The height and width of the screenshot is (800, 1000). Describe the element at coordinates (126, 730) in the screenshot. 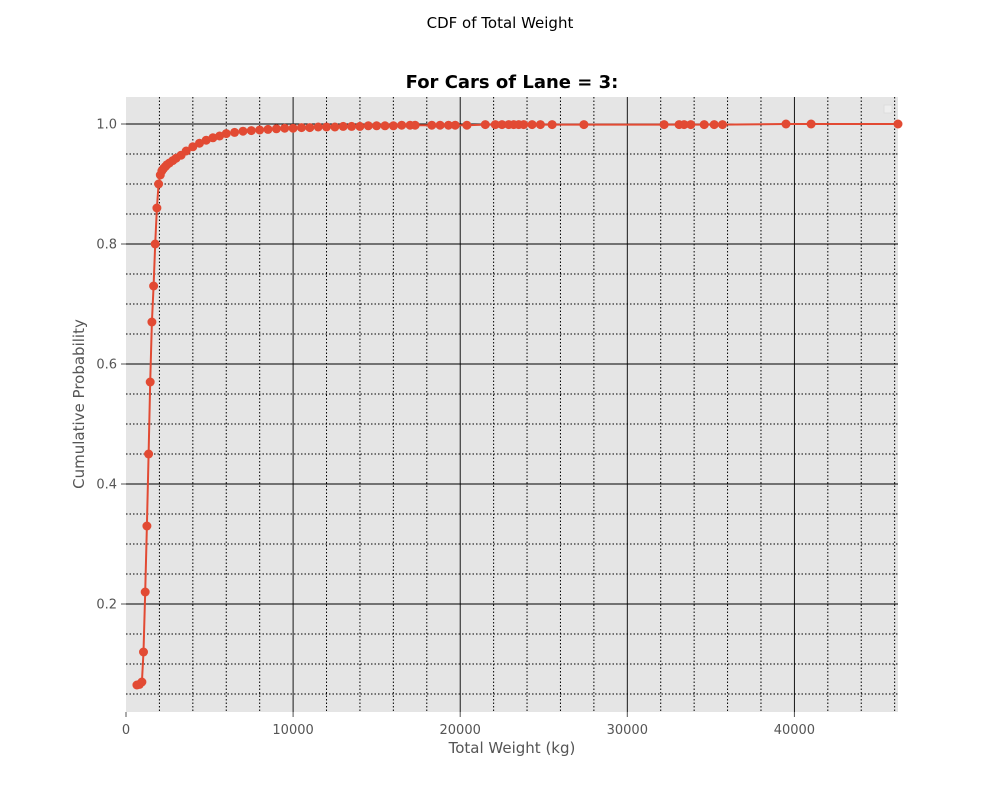

I see `x-tick-label: 0` at that location.